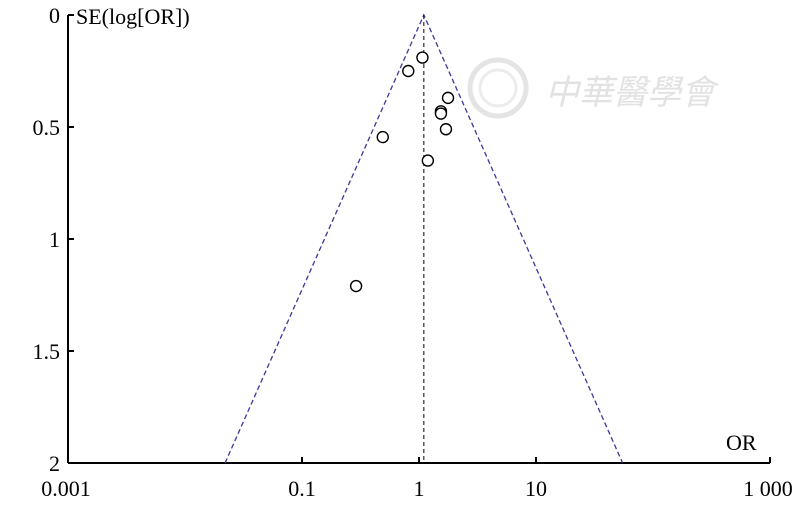  Describe the element at coordinates (768, 488) in the screenshot. I see `x-tick-label: 1 000` at that location.